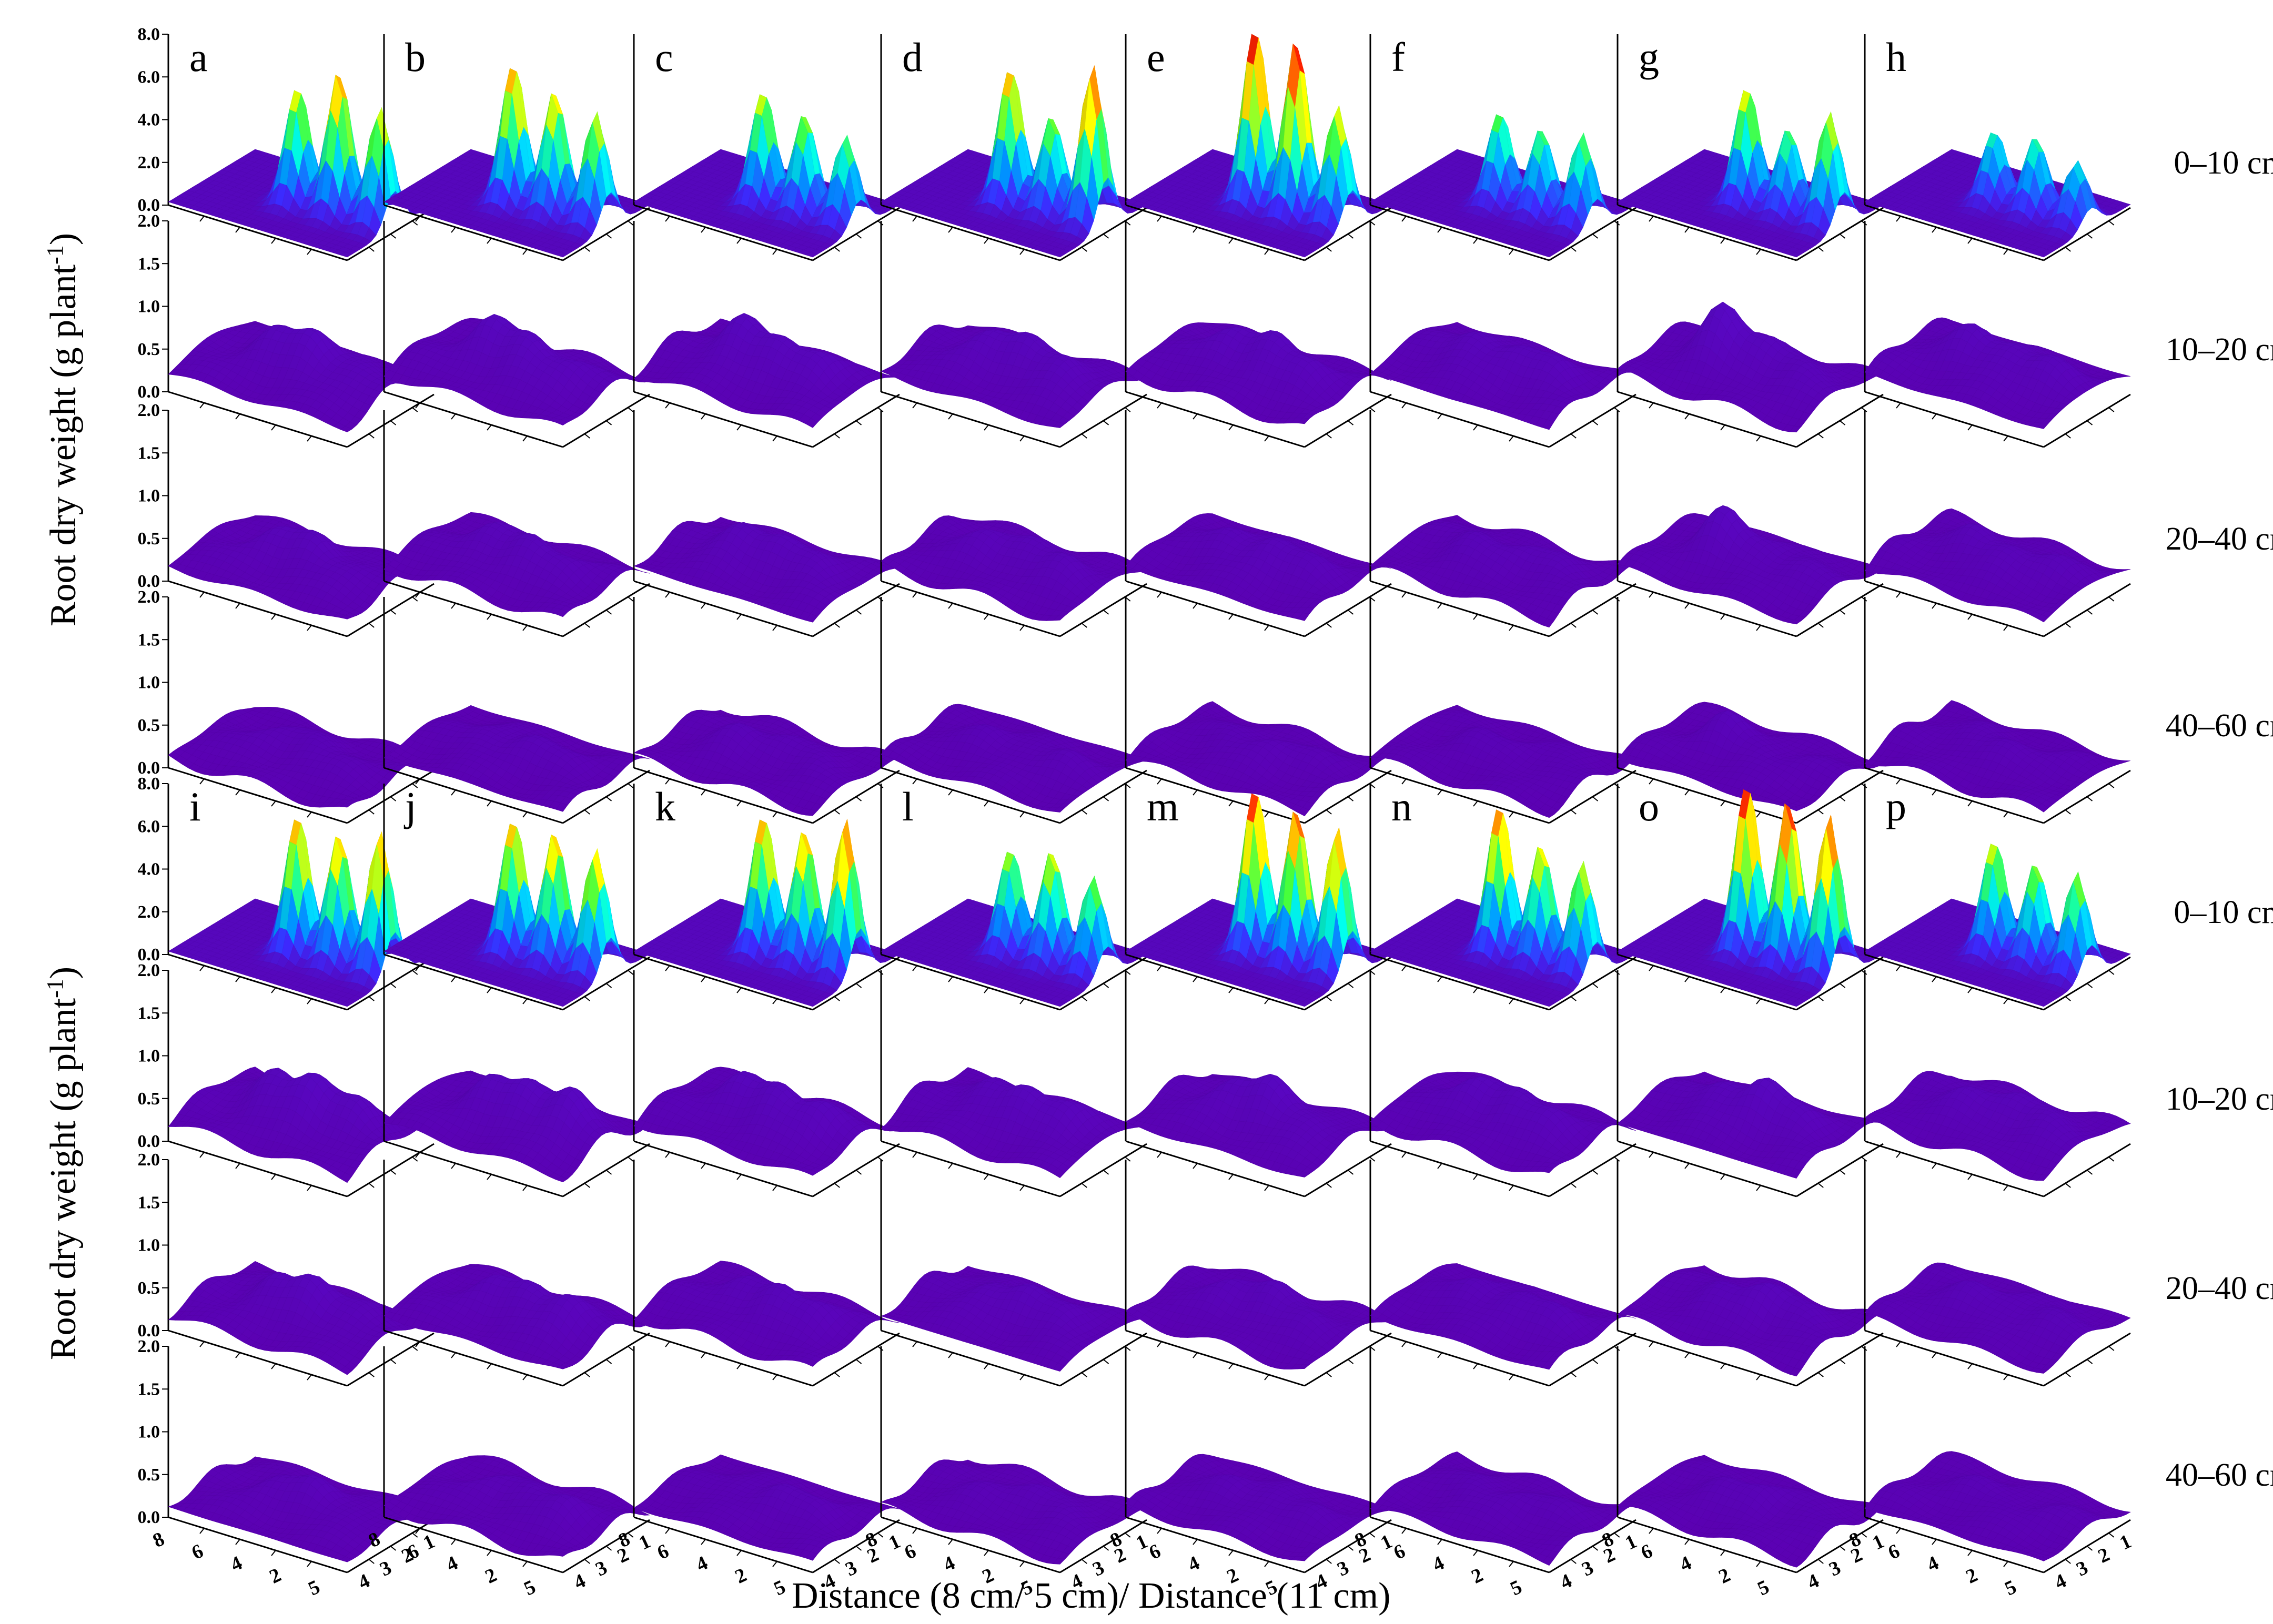  I want to click on z-tick-label: 2.0, so click(149, 912).